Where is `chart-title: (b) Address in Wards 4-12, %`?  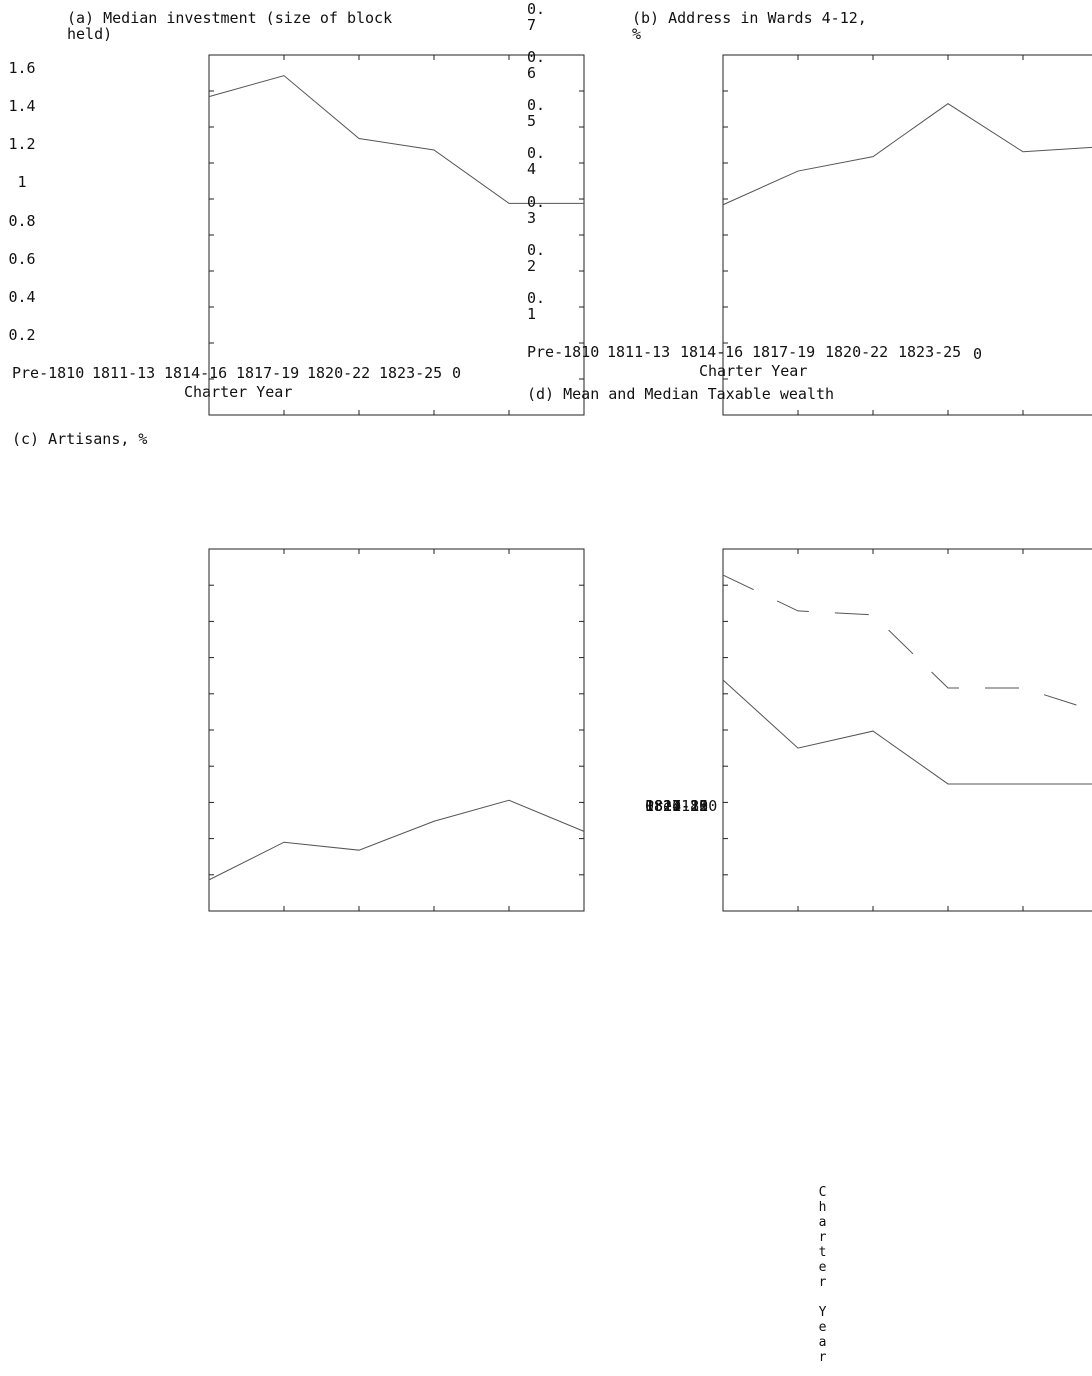 chart-title: (b) Address in Wards 4-12, % is located at coordinates (749, 26).